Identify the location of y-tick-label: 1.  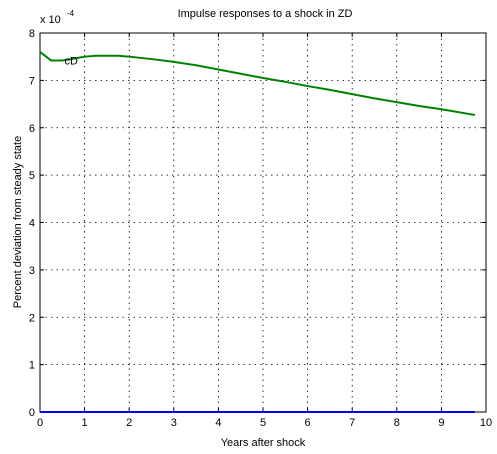
(32, 366).